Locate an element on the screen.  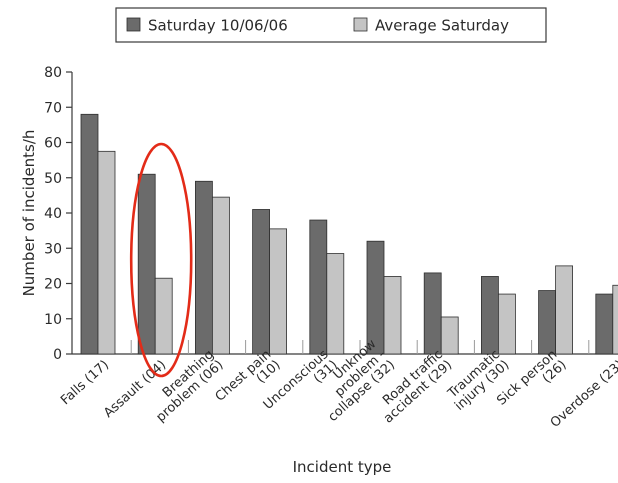
legend-box is located at coordinates (331, 25).